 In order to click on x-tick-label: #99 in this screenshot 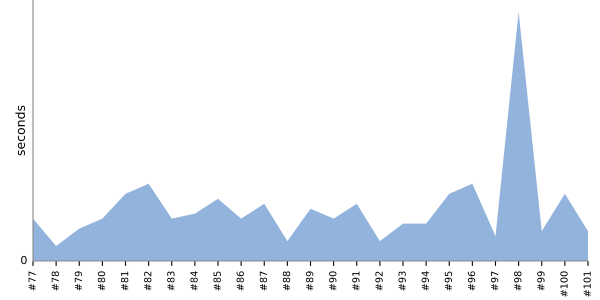, I will do `click(541, 280)`.